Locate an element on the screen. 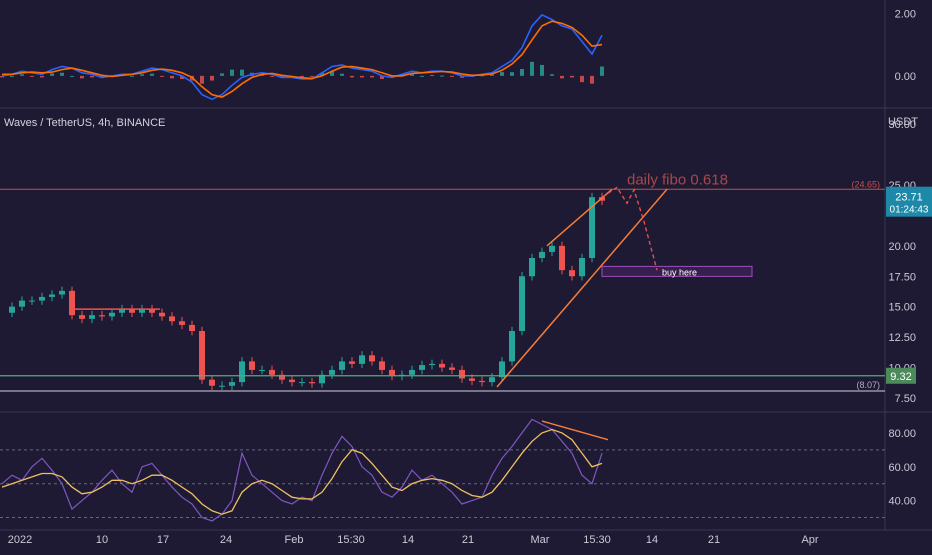 Image resolution: width=932 pixels, height=555 pixels. price-tick-label: 7.50 is located at coordinates (905, 399).